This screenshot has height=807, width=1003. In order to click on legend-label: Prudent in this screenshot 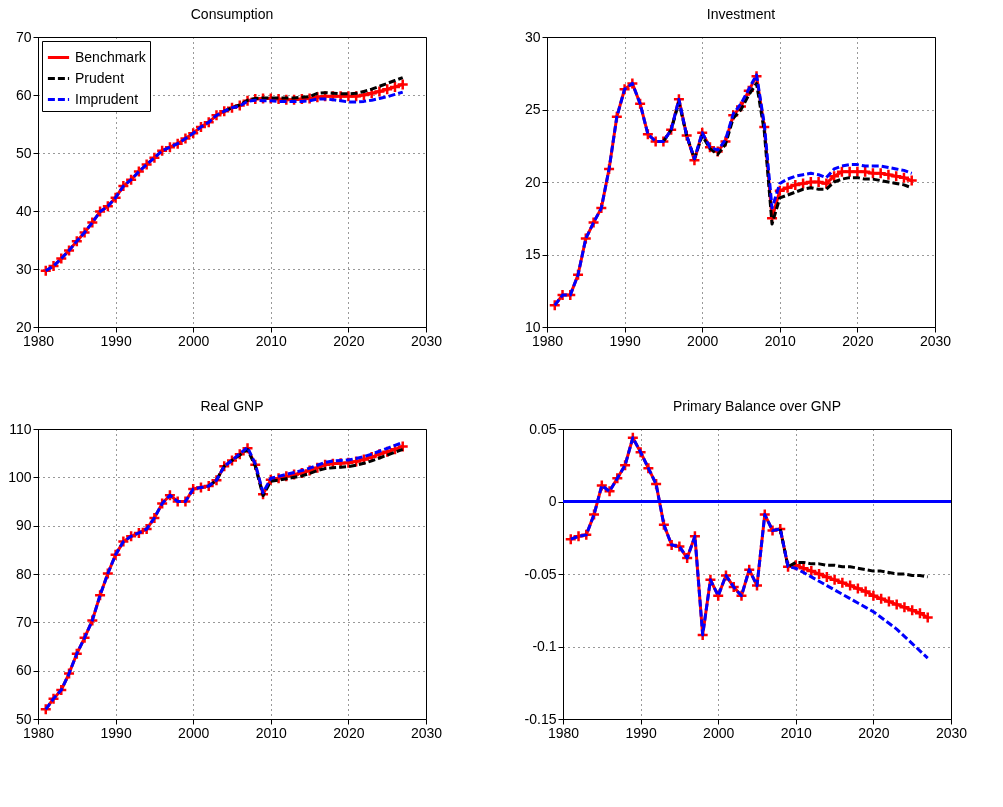, I will do `click(100, 77)`.